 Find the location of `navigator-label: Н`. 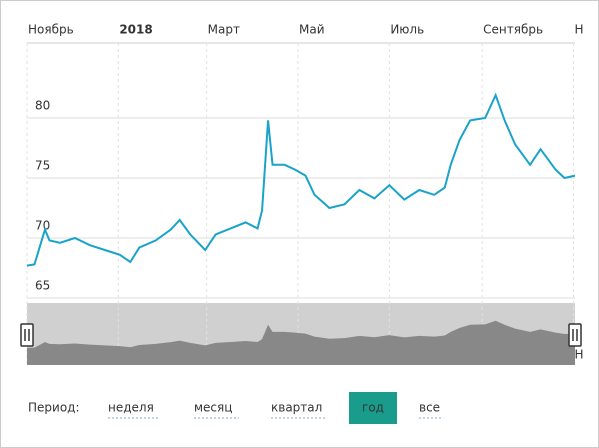

navigator-label: Н is located at coordinates (579, 355).